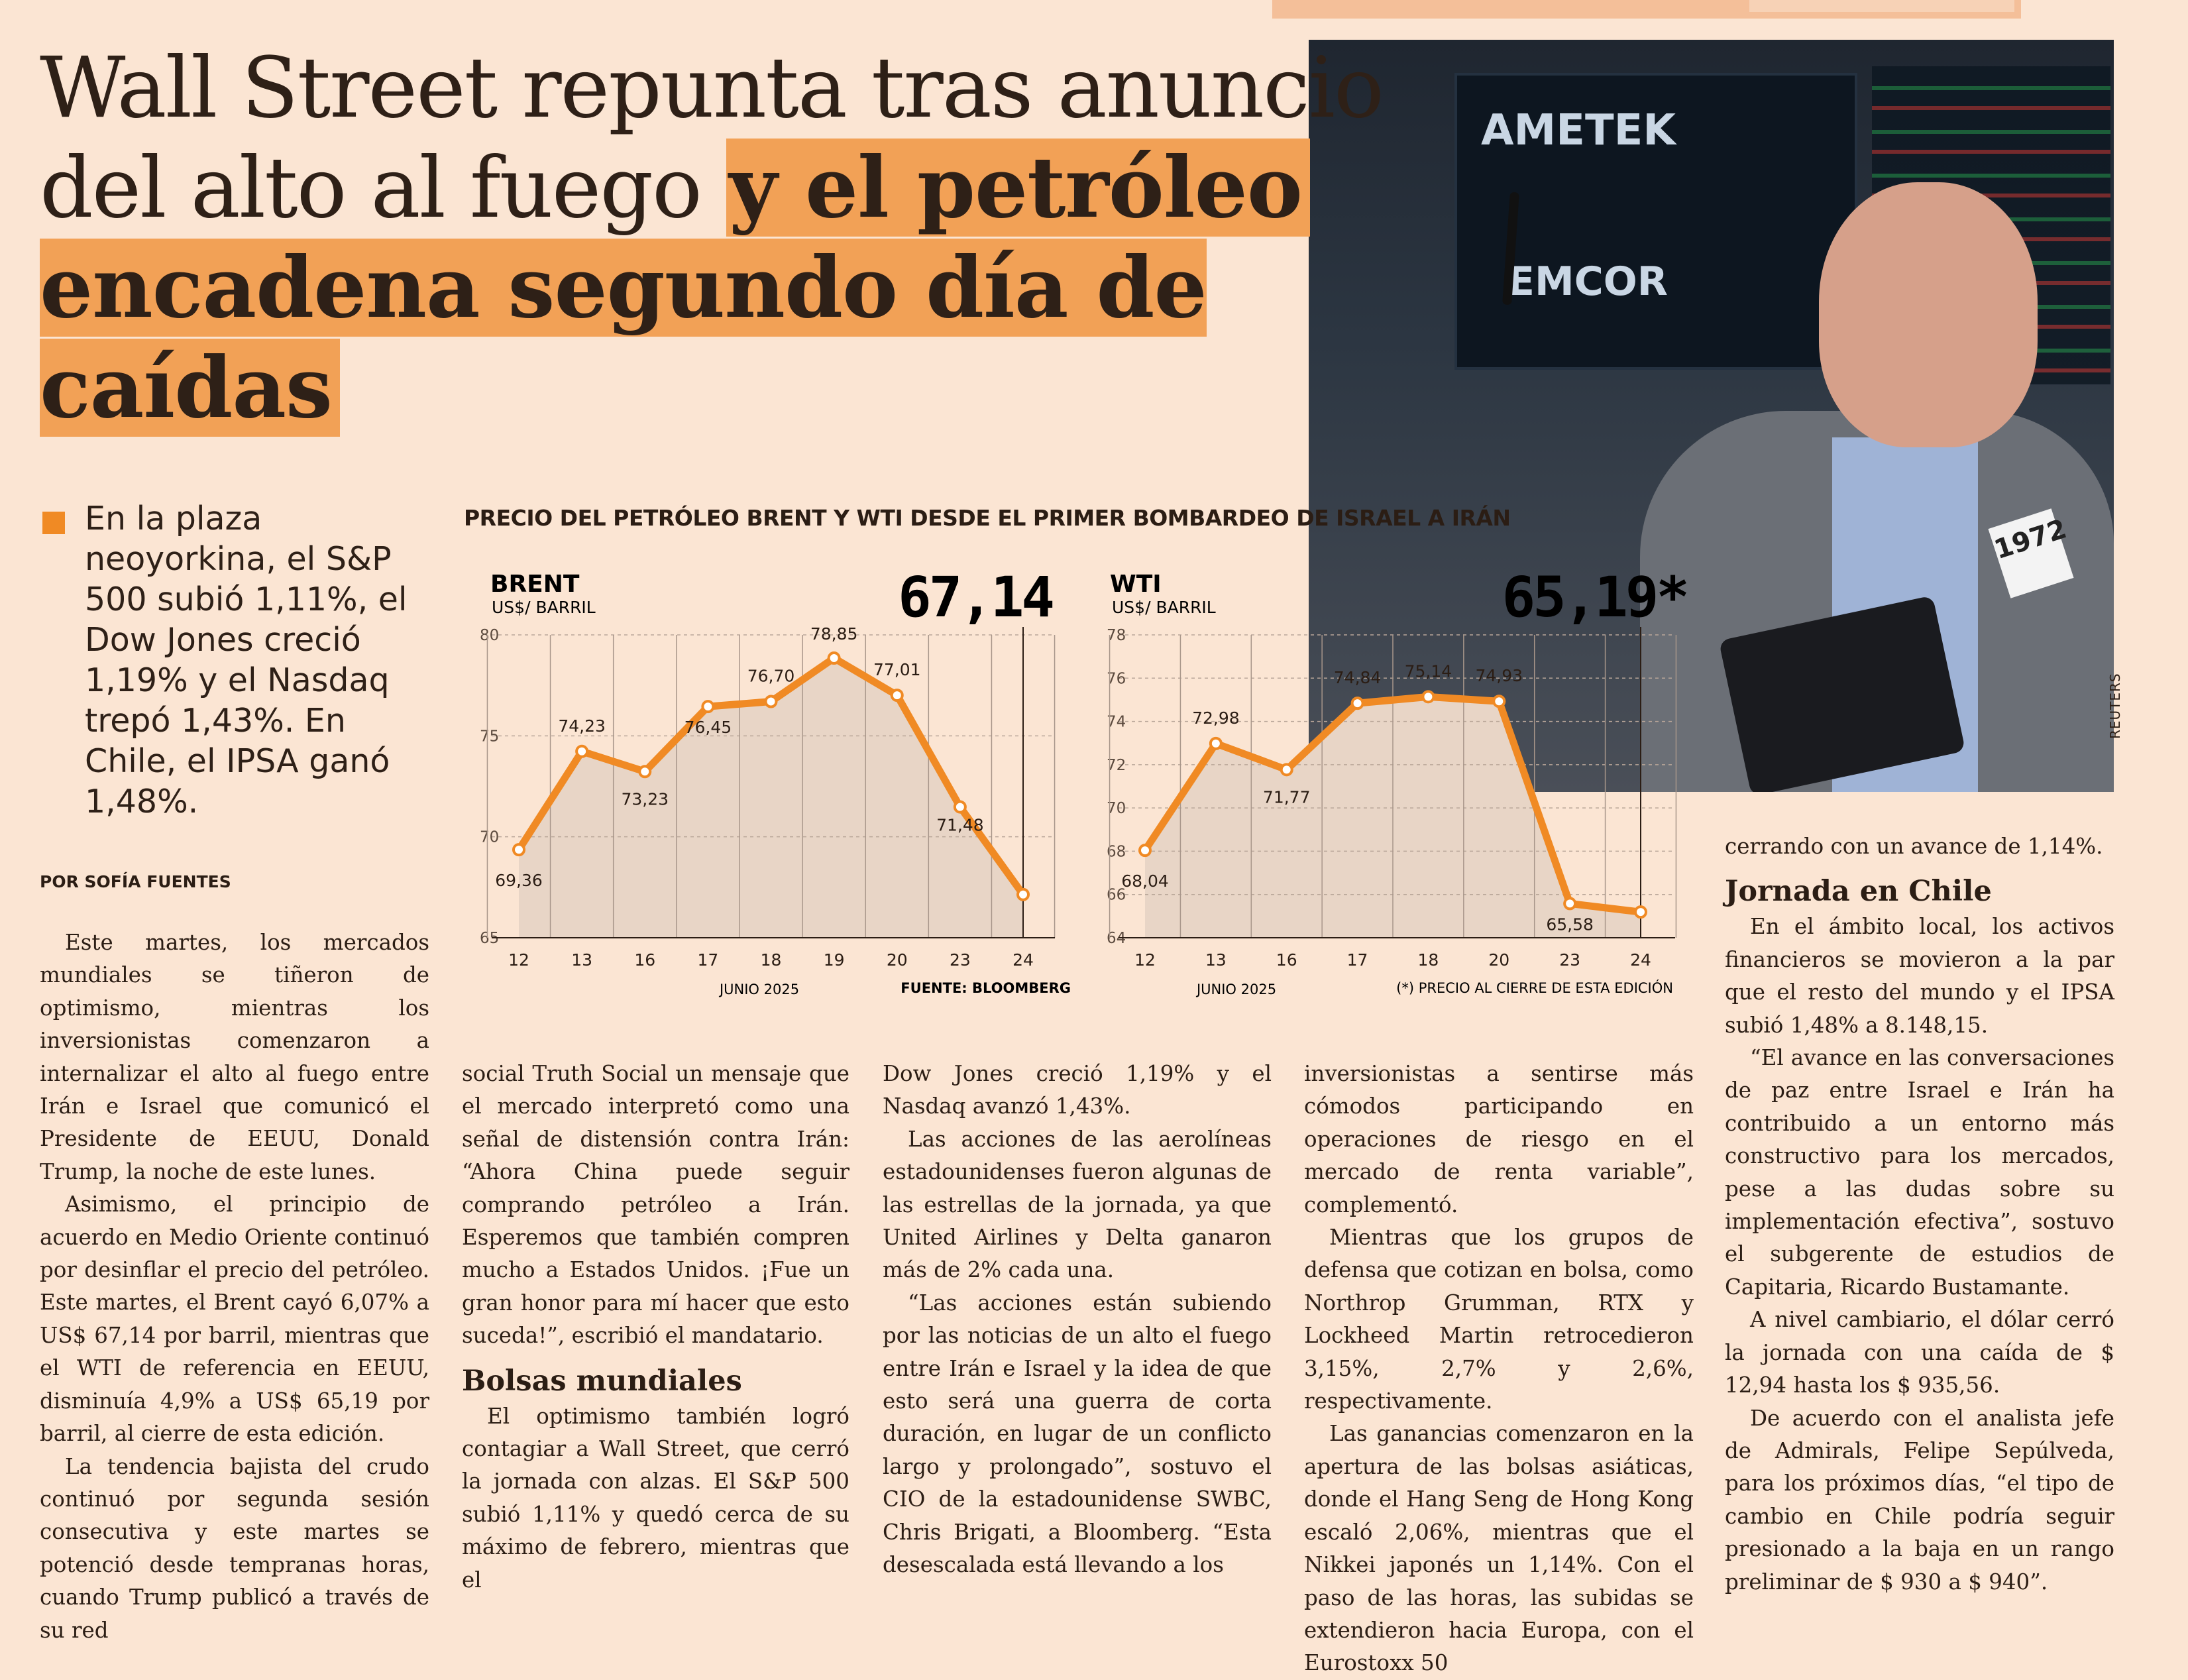  What do you see at coordinates (489, 938) in the screenshot?
I see `brent-ytick: 65` at bounding box center [489, 938].